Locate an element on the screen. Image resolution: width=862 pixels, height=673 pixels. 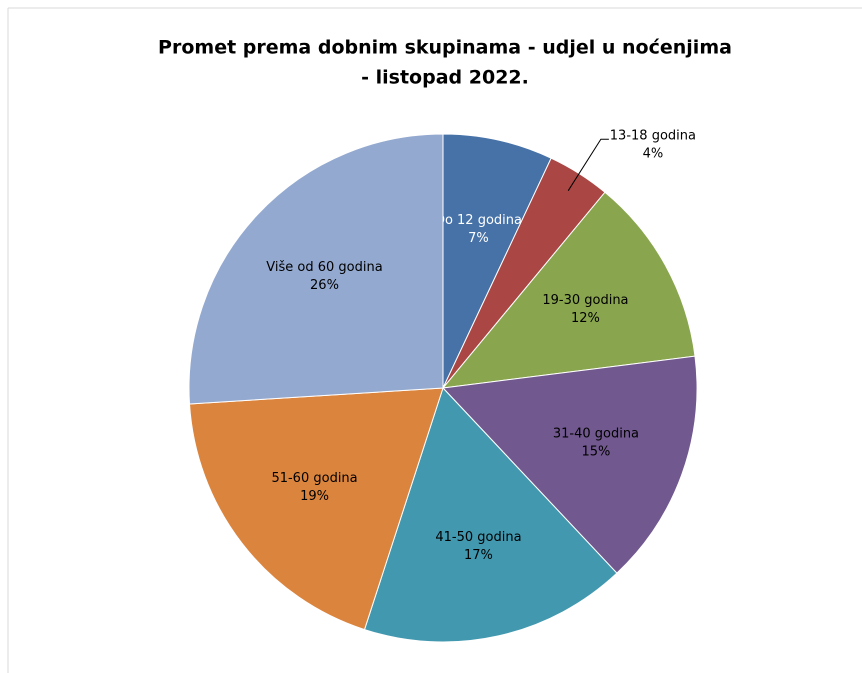
slice-label: Više od 60 godina is located at coordinates (324, 267).